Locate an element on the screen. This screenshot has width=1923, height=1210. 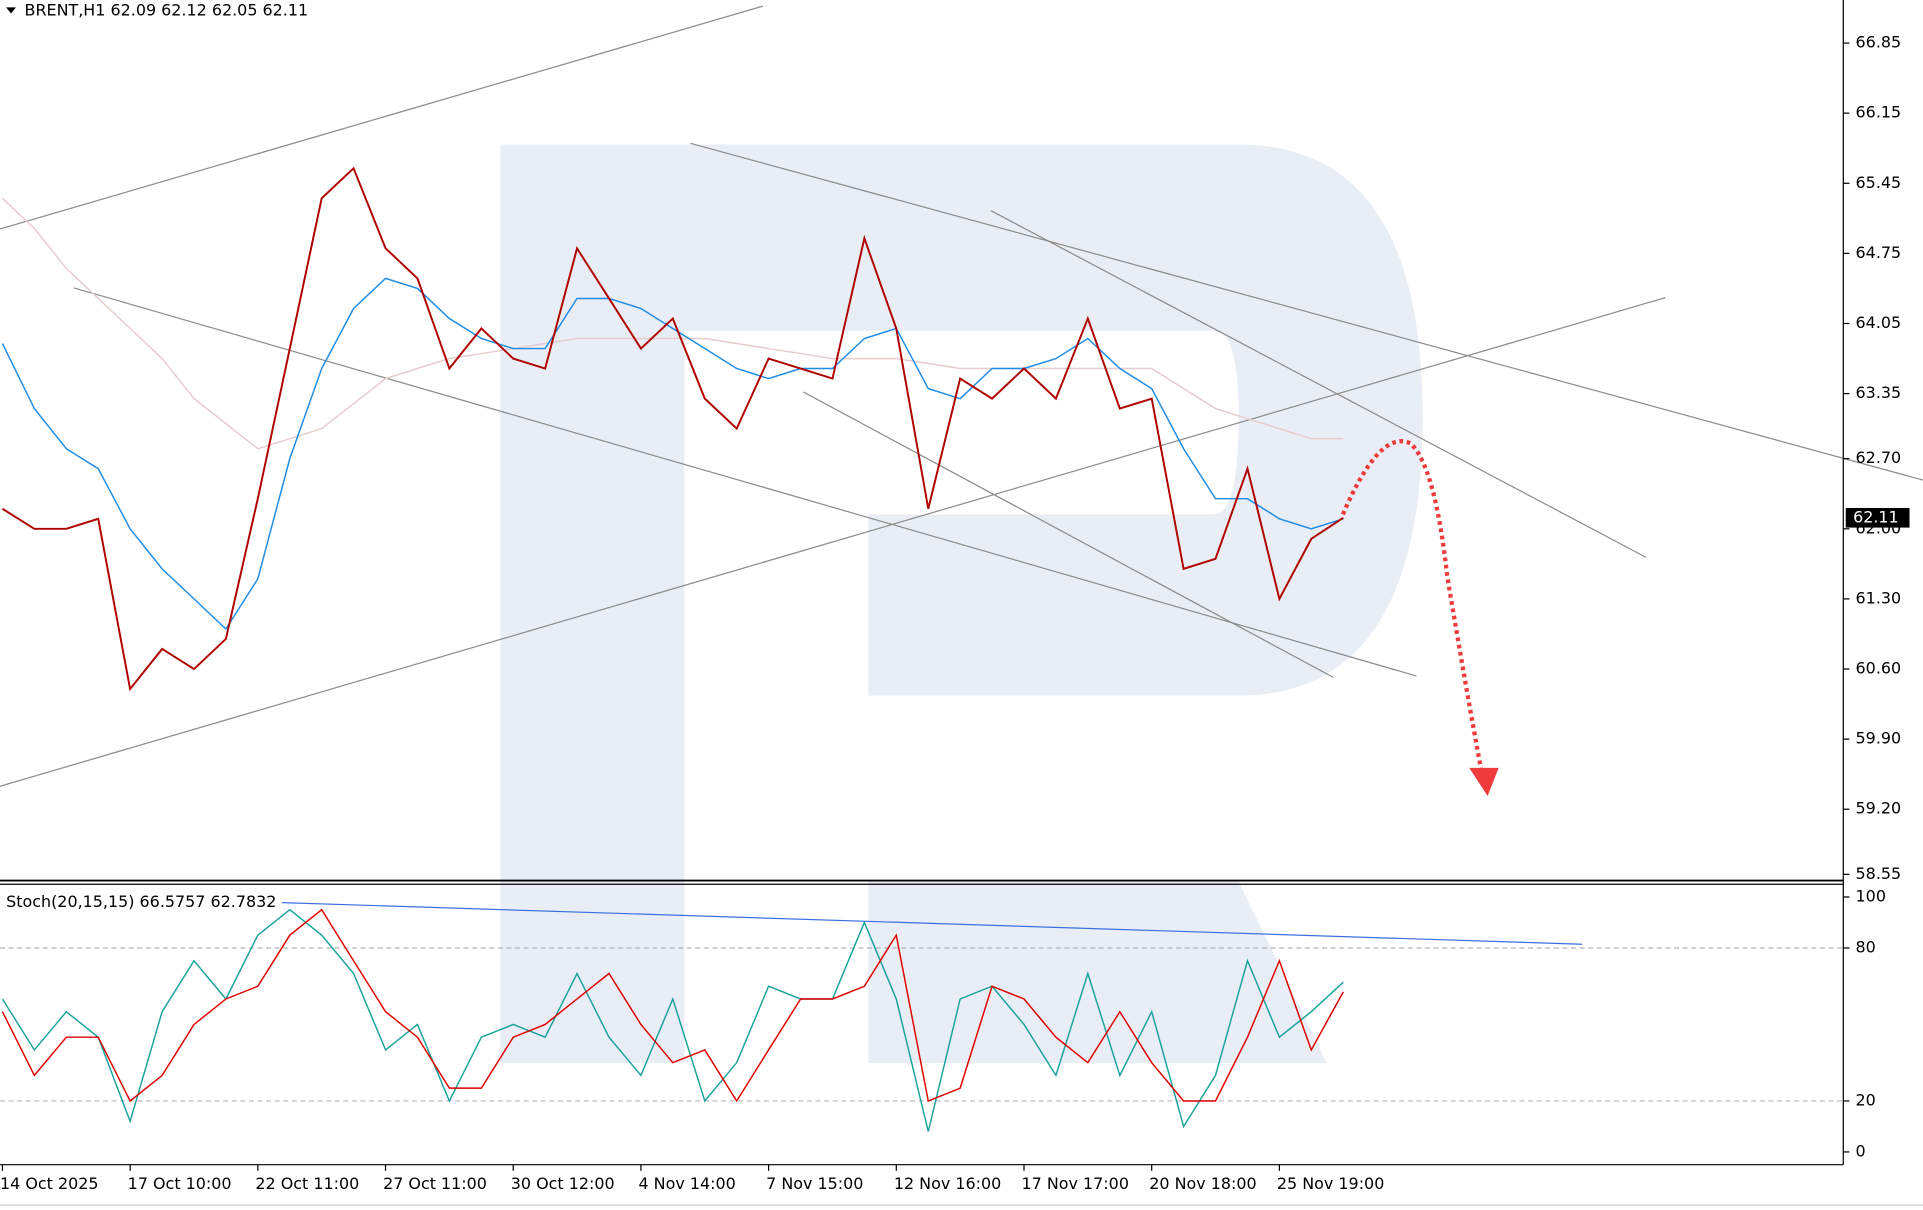
price-tag-label: 62.11 is located at coordinates (1876, 516).